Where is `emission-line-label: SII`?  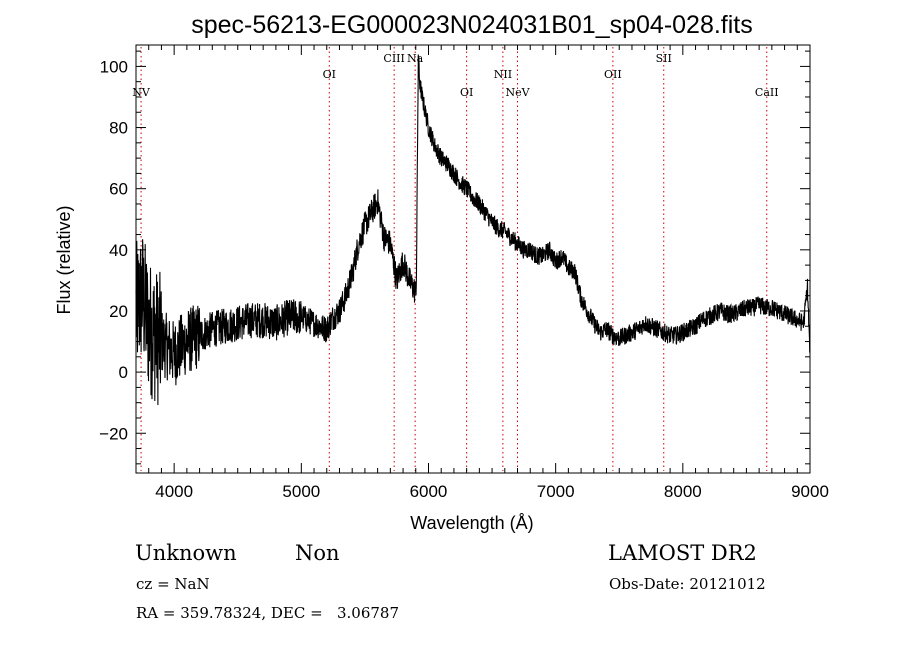 emission-line-label: SII is located at coordinates (664, 58).